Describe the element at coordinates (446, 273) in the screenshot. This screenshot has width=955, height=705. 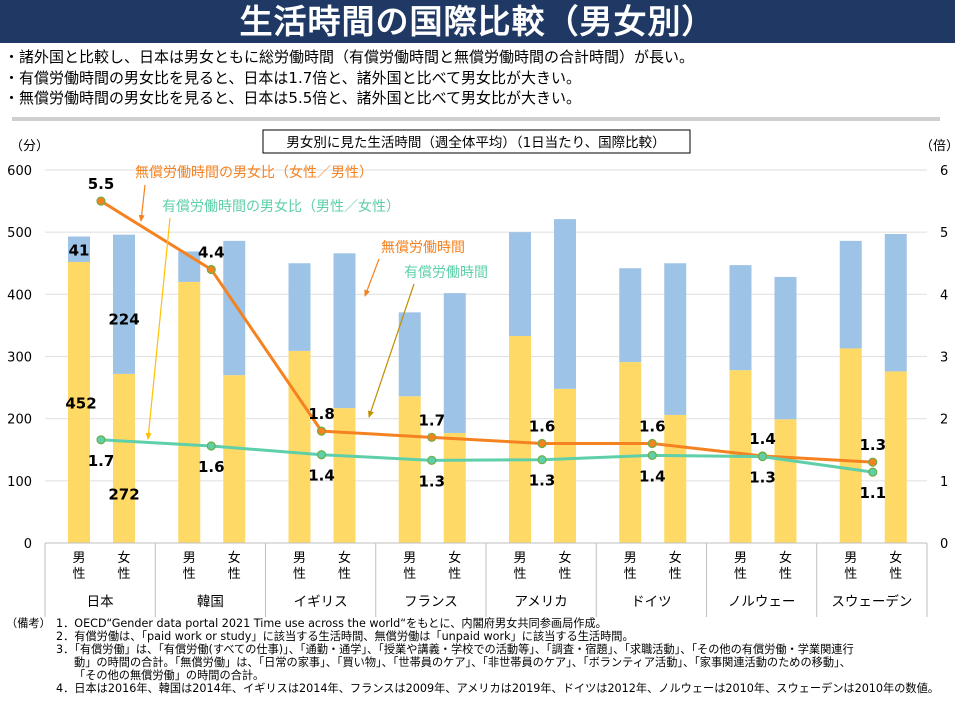
I see `annotation-paid-time: 有償労働時間` at that location.